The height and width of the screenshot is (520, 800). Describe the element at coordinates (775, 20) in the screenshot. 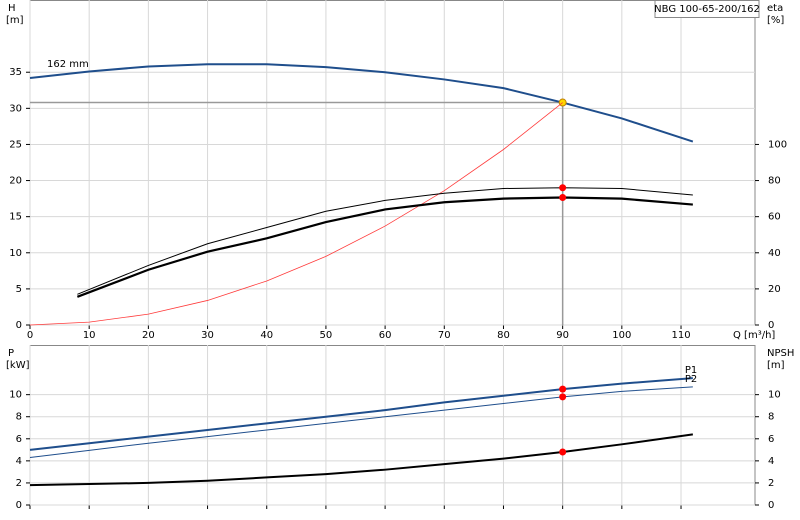

I see `y2-unit: [%]` at that location.